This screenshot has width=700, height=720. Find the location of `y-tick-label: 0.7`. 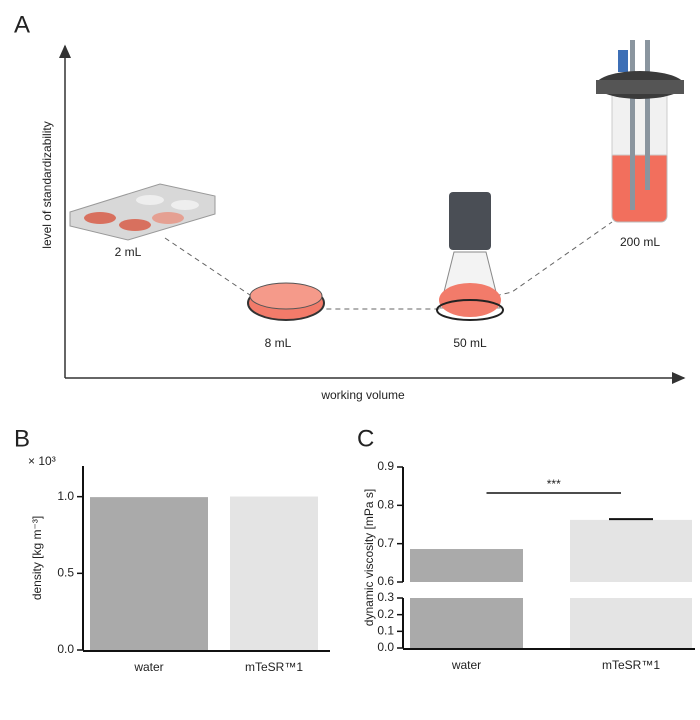

y-tick-label: 0.7 is located at coordinates (385, 543).